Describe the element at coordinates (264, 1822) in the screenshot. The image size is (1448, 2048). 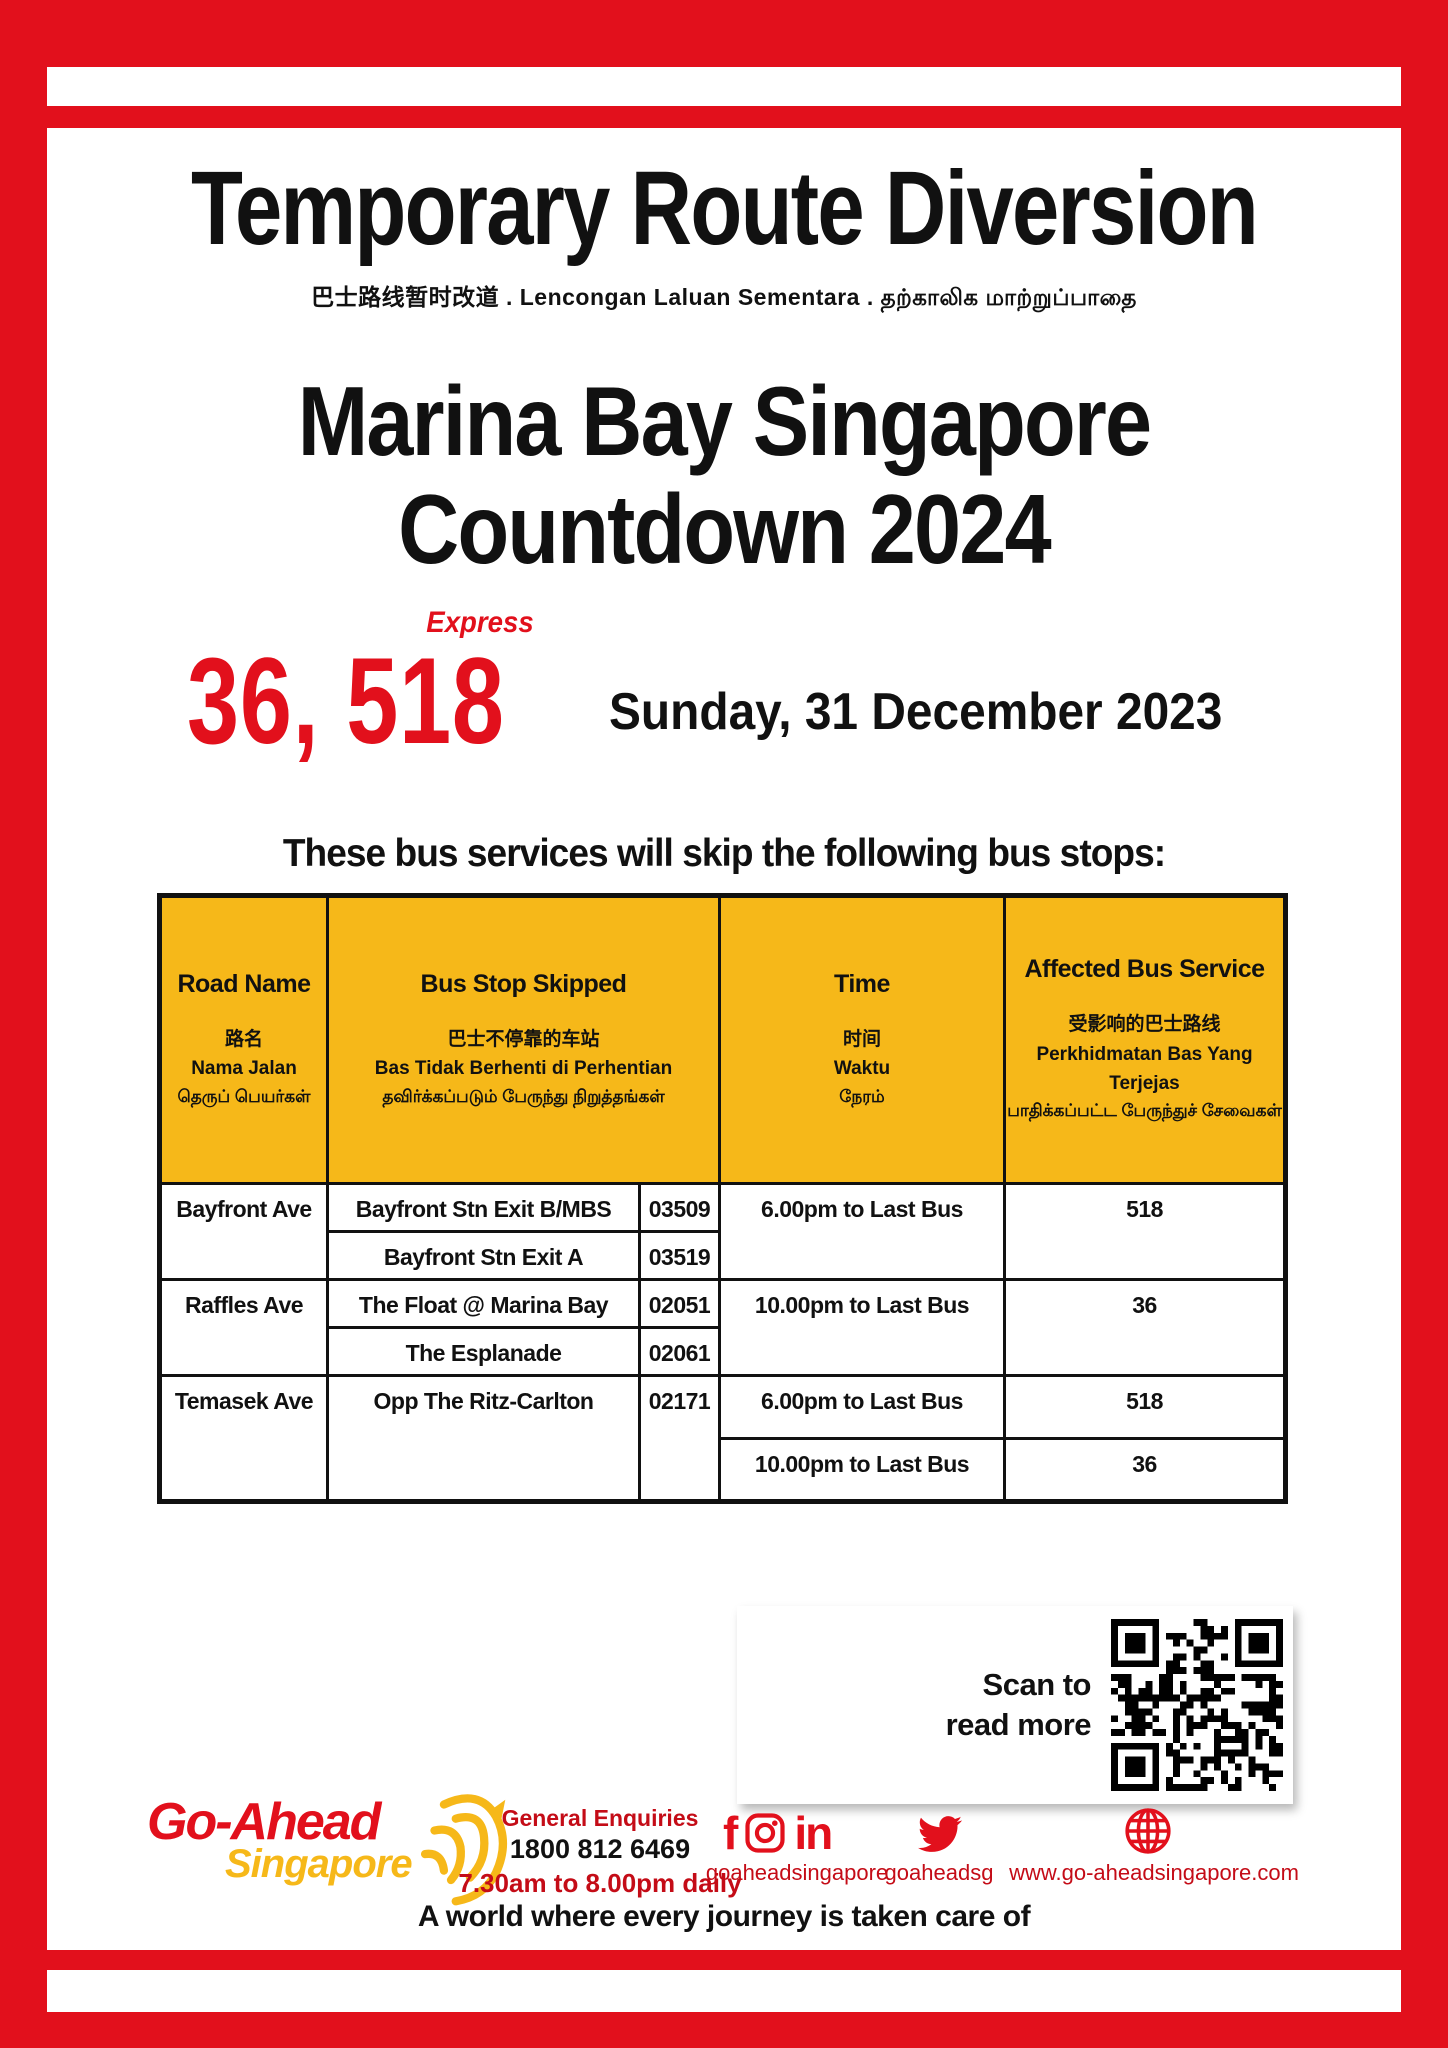
I see `logo-goahead-text: Go-Ahead` at that location.